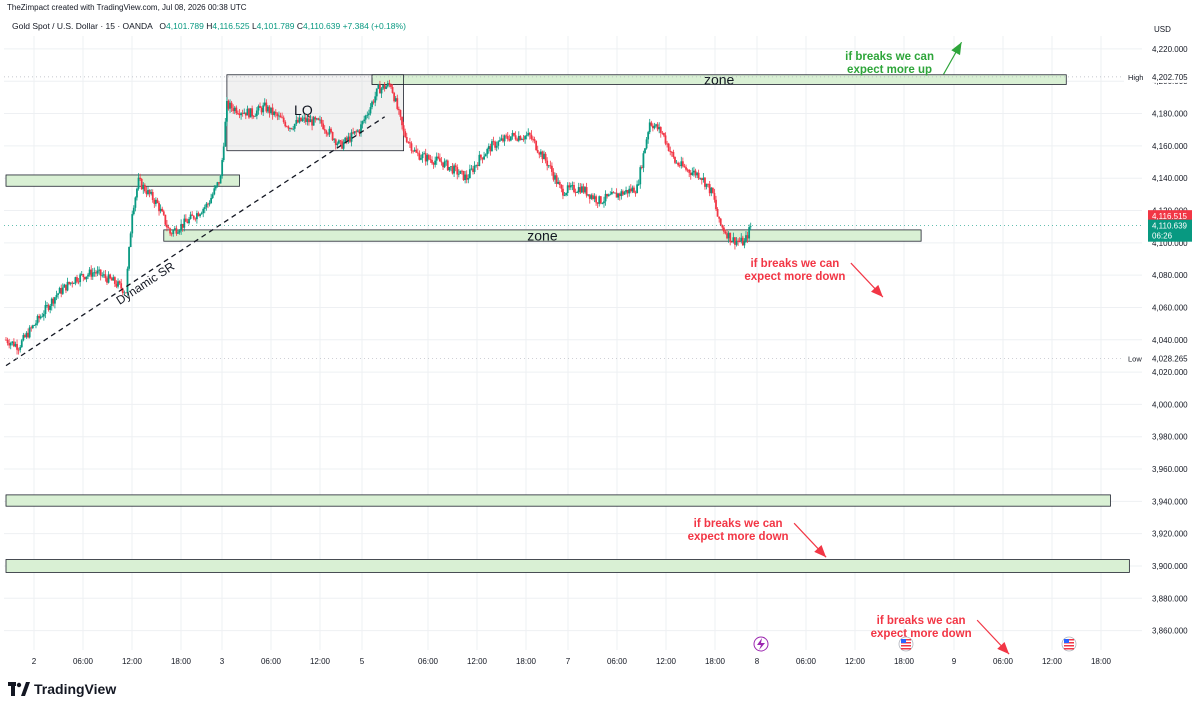 Image resolution: width=1200 pixels, height=710 pixels. I want to click on time-tick-label: 12:00, so click(666, 661).